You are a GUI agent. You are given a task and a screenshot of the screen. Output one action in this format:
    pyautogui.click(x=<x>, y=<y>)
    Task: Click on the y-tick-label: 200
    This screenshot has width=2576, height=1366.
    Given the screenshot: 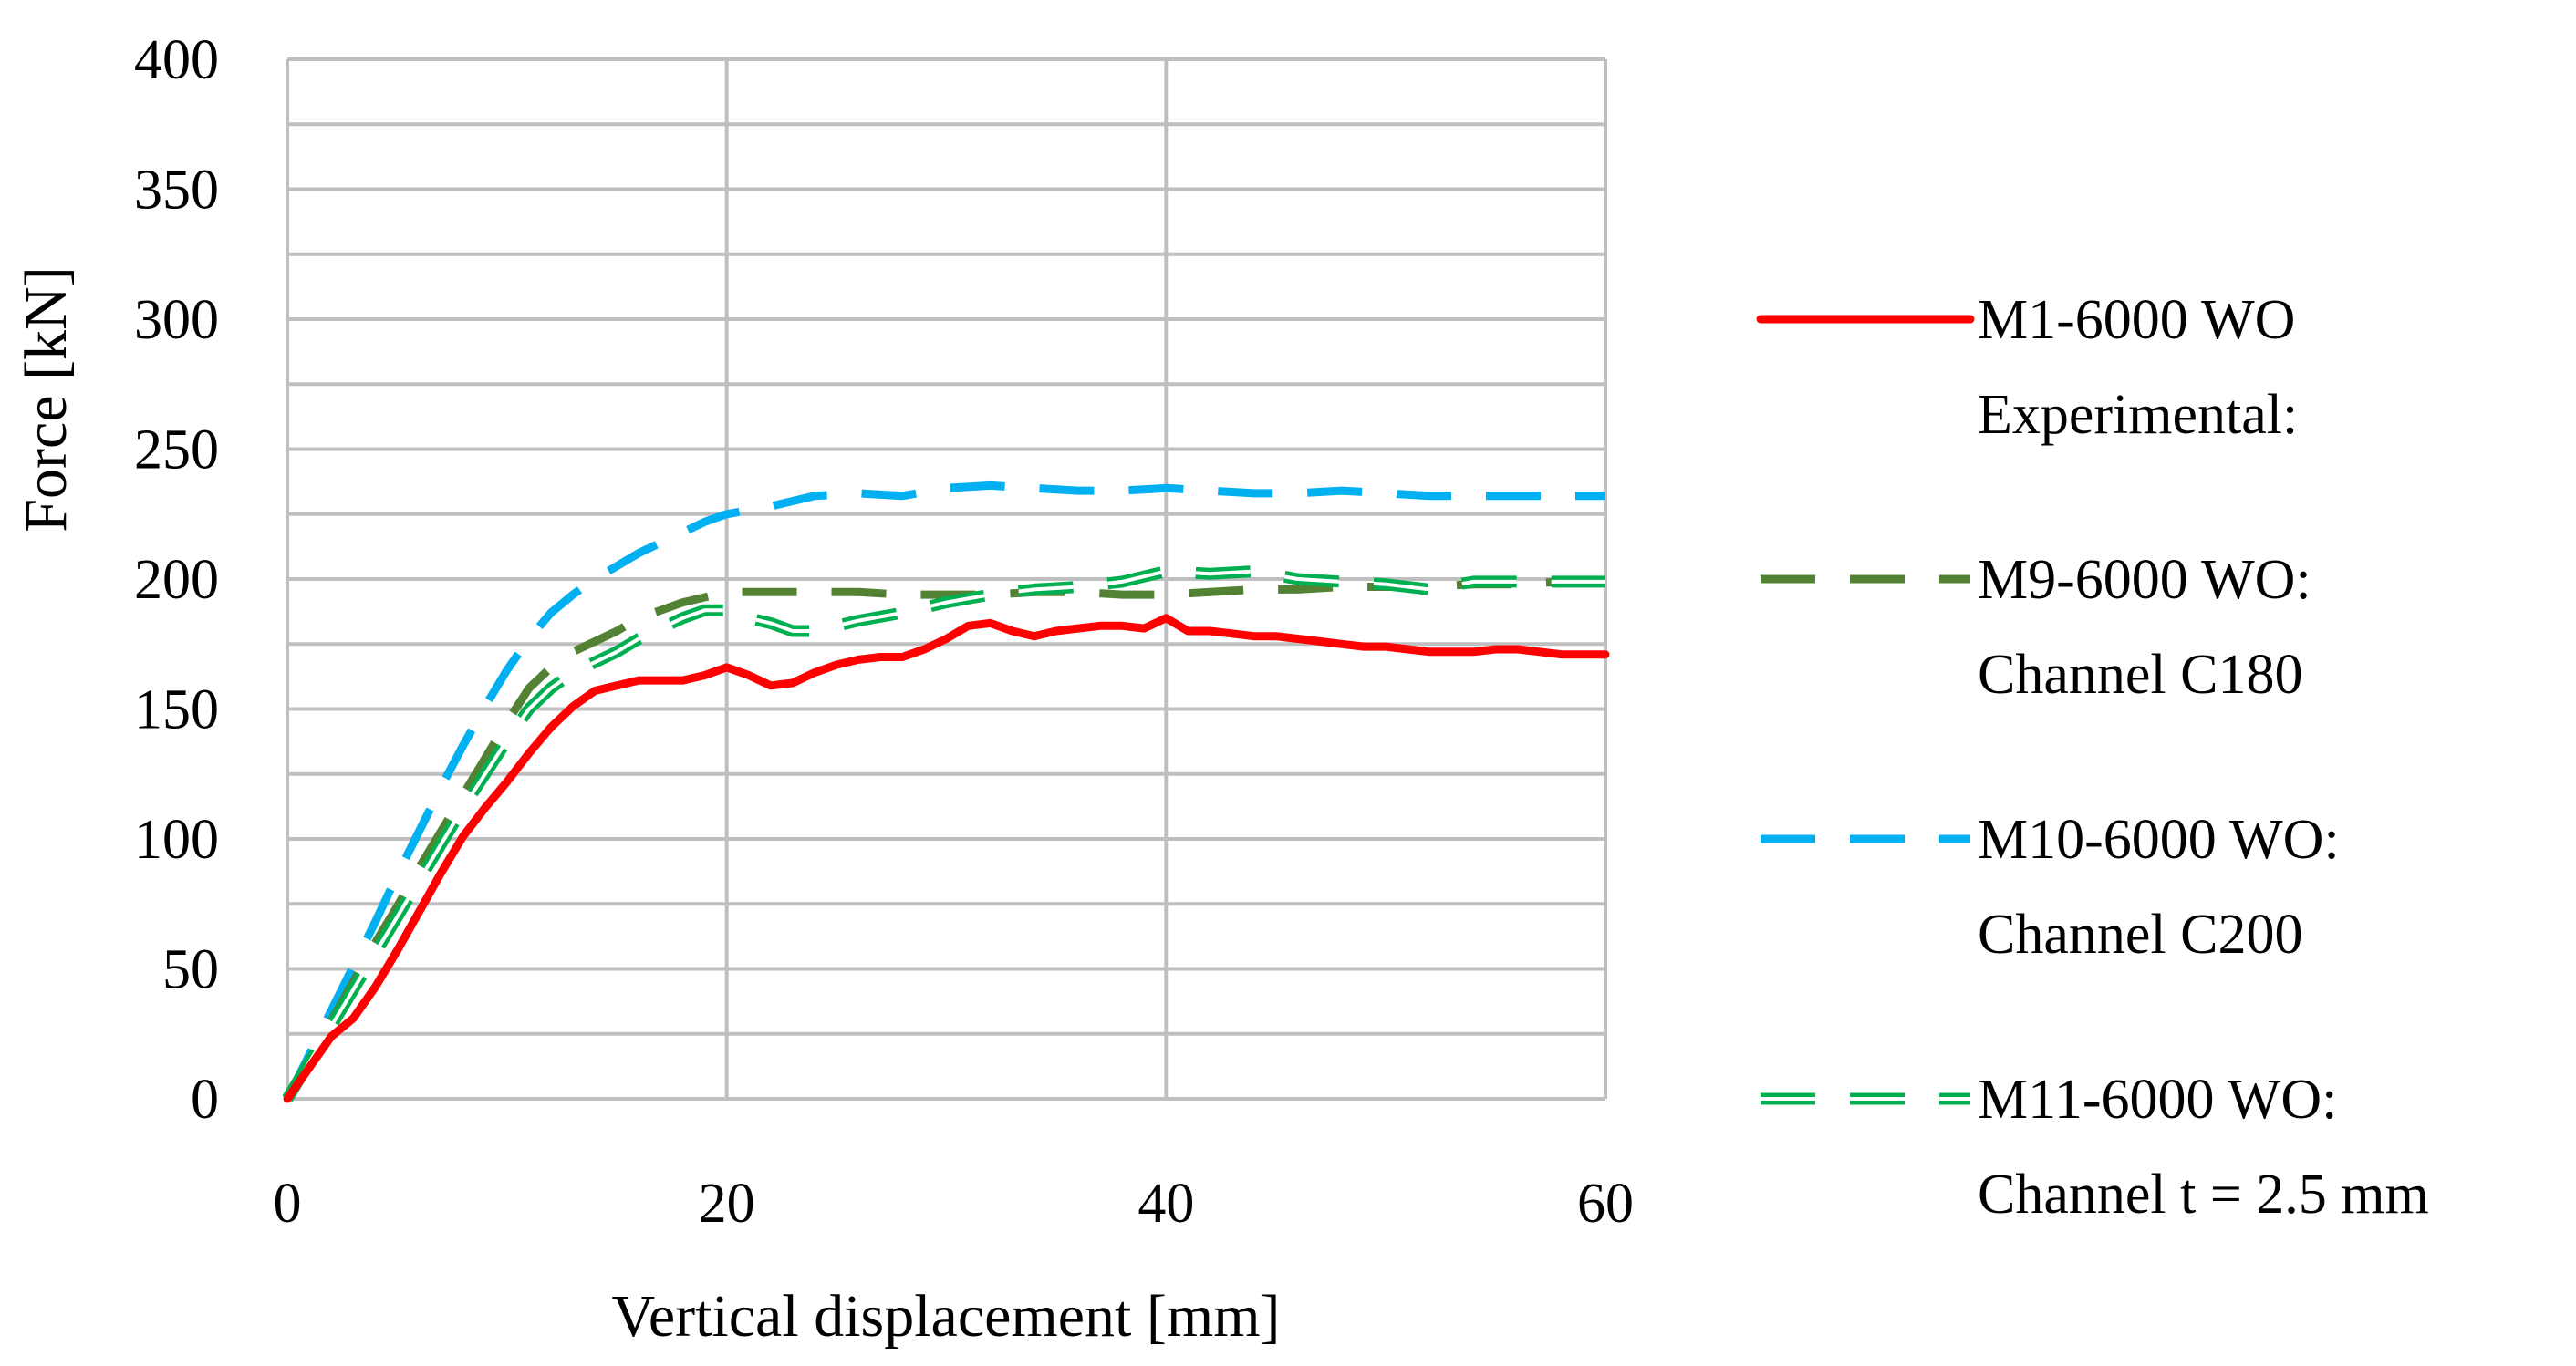 What is the action you would take?
    pyautogui.click(x=176, y=580)
    